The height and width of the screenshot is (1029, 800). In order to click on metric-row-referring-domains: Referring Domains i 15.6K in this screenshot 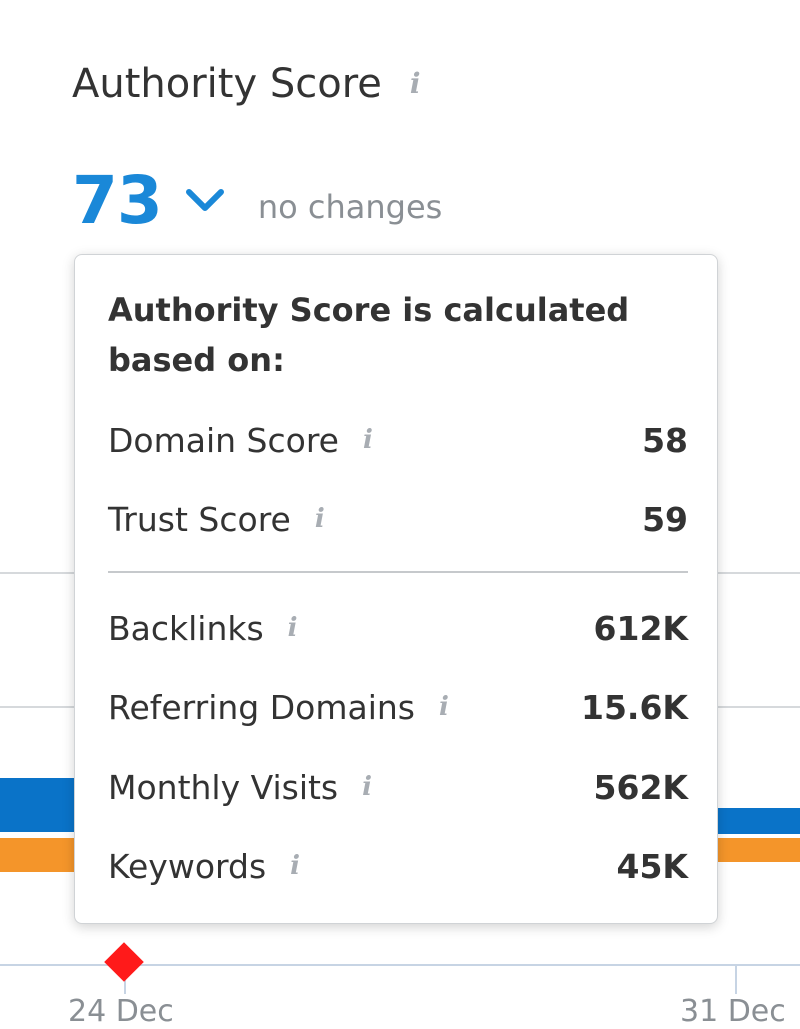, I will do `click(398, 707)`.